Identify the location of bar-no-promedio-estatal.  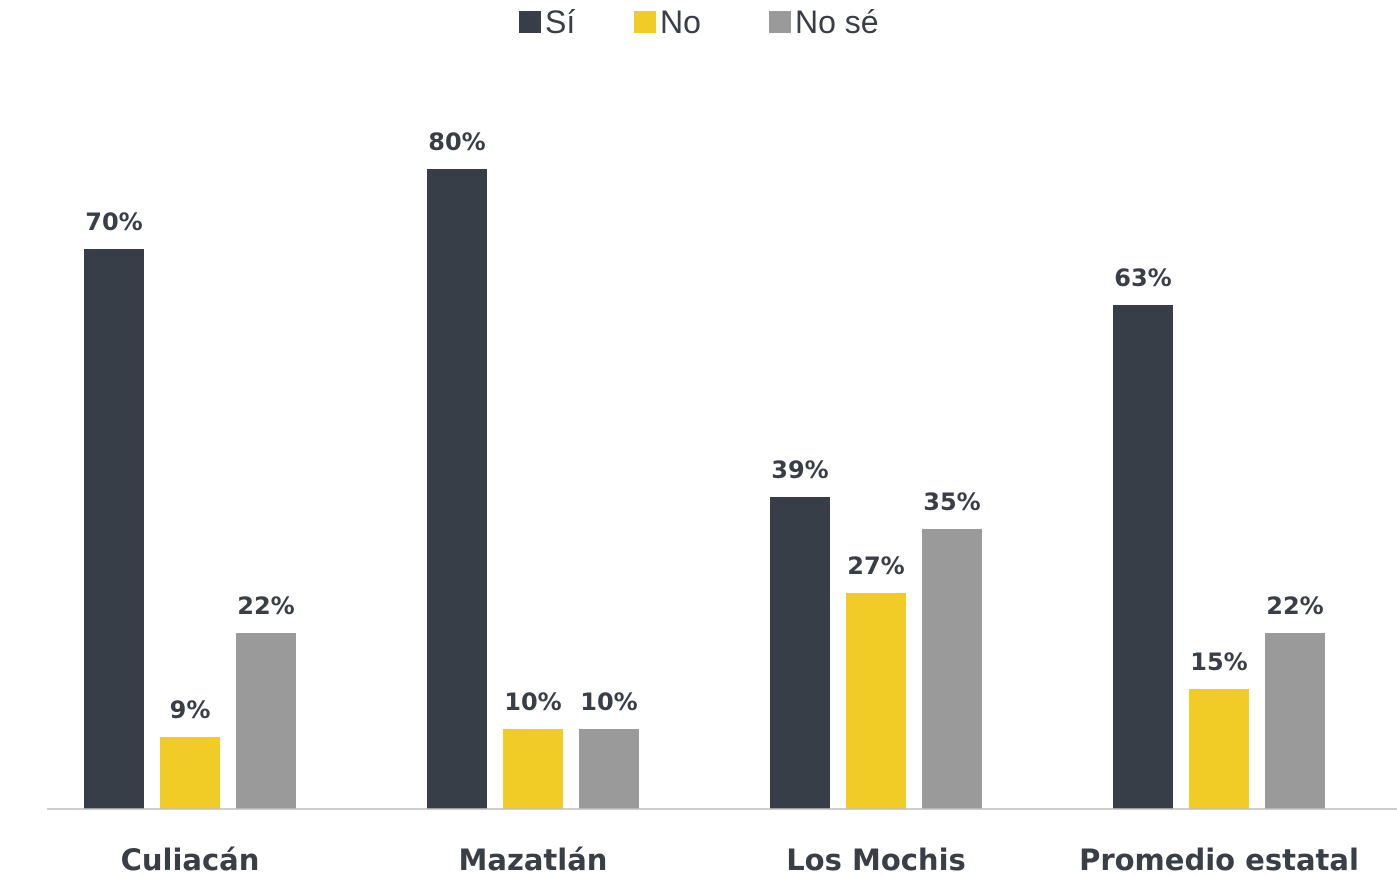
(1219, 749).